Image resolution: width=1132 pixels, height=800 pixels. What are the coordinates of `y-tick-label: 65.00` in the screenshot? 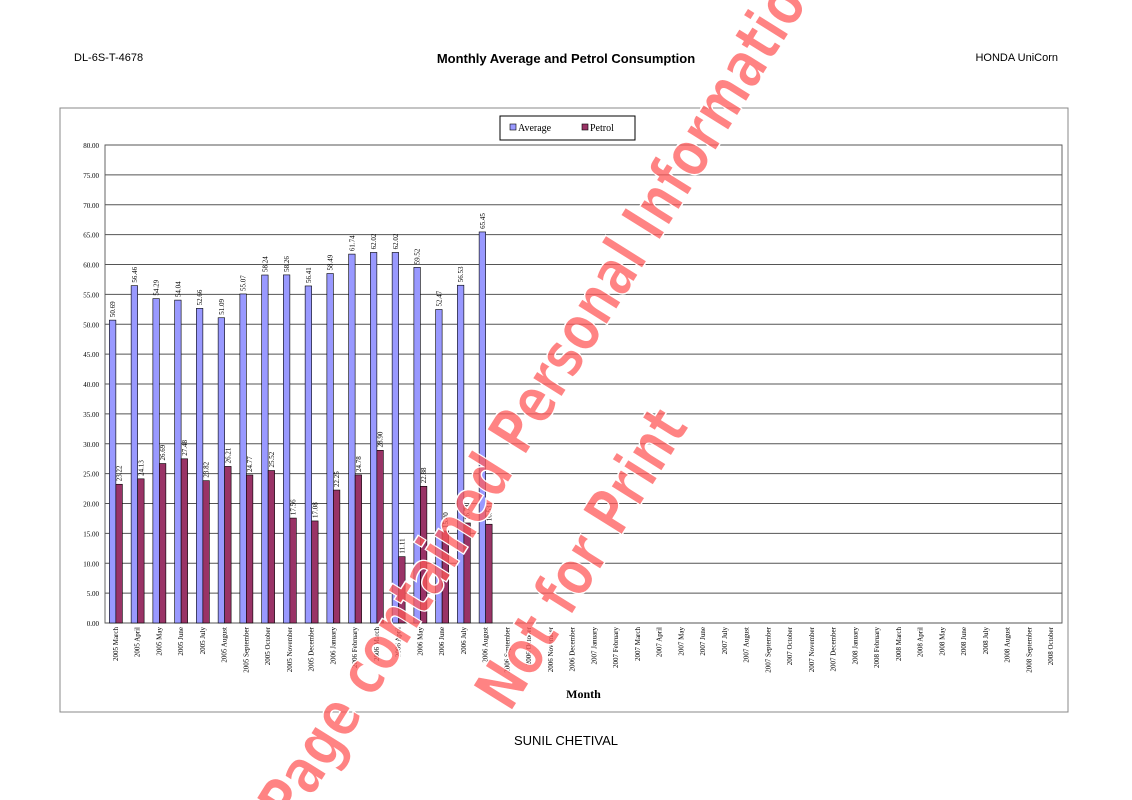 It's located at (91, 236).